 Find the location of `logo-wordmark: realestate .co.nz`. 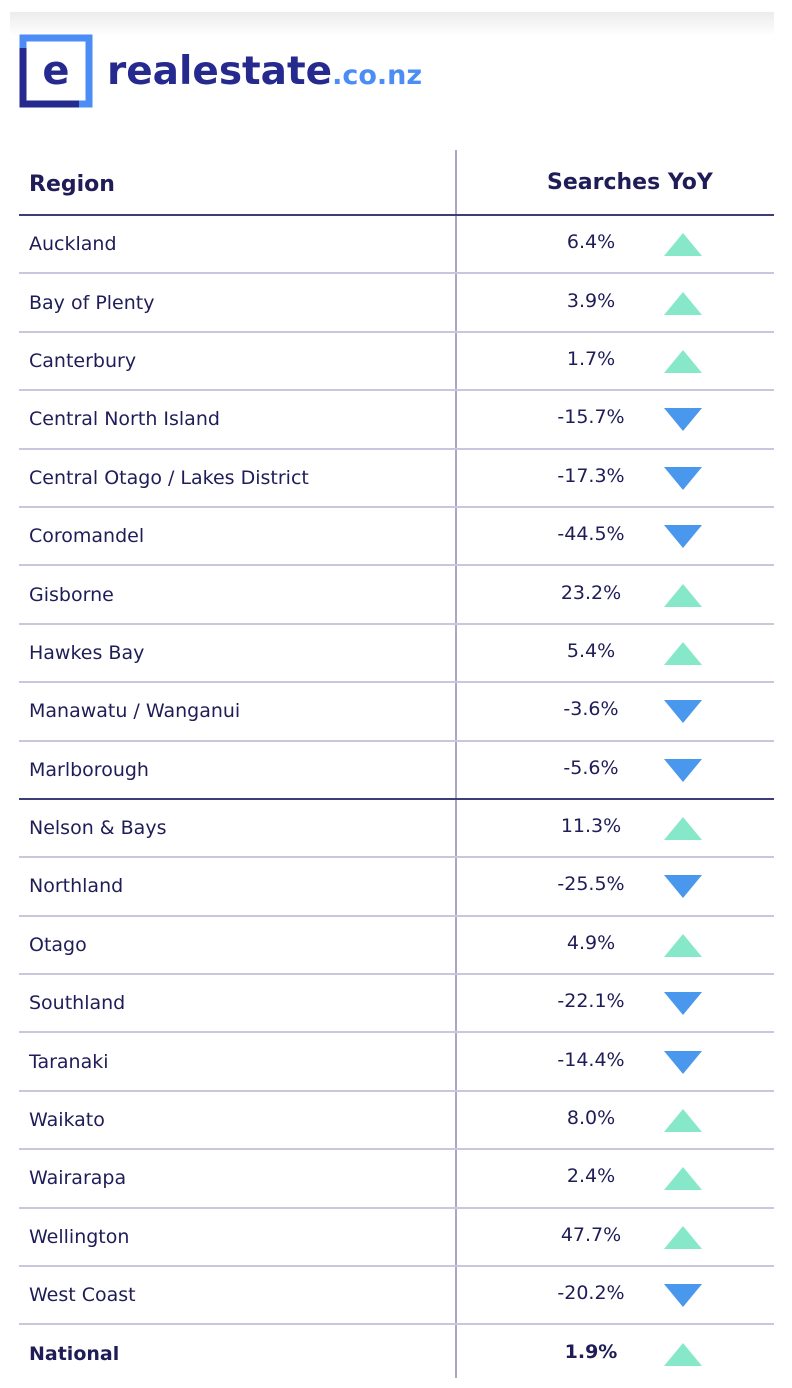

logo-wordmark: realestate .co.nz is located at coordinates (264, 71).